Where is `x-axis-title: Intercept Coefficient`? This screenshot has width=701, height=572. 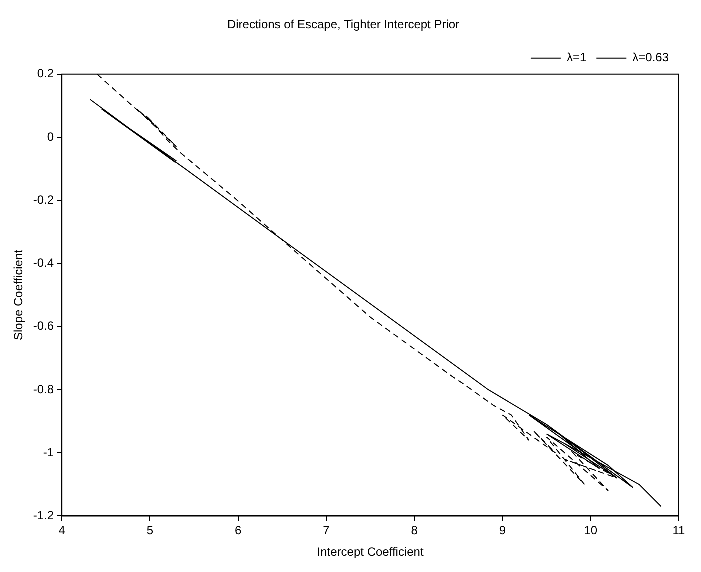
x-axis-title: Intercept Coefficient is located at coordinates (370, 552).